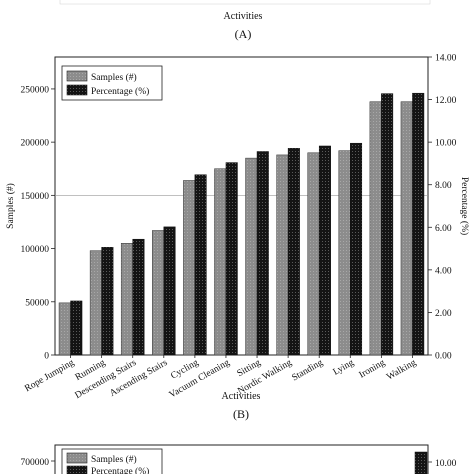 This screenshot has height=474, width=474. What do you see at coordinates (243, 16) in the screenshot?
I see `panel-a-xlabel: Activities` at bounding box center [243, 16].